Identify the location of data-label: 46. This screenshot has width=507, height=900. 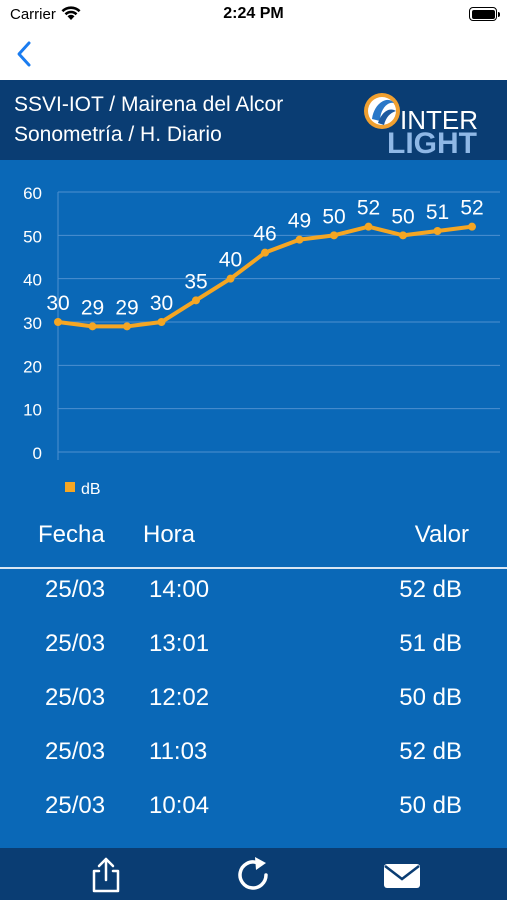
(264, 234).